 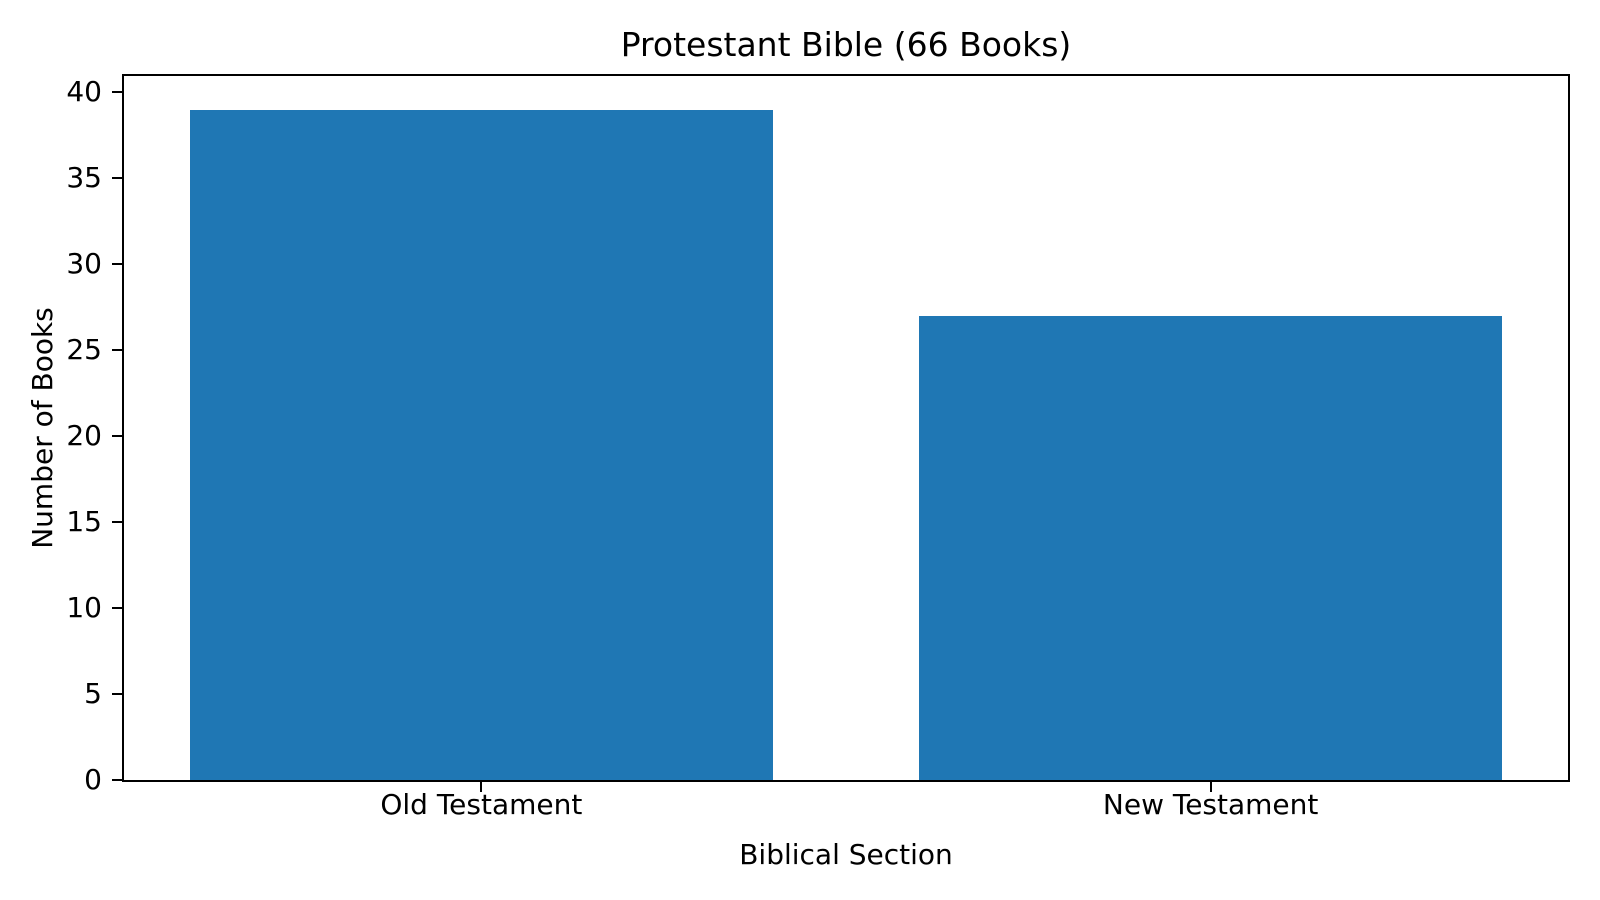 I want to click on y-tick-label: 0, so click(x=93, y=779).